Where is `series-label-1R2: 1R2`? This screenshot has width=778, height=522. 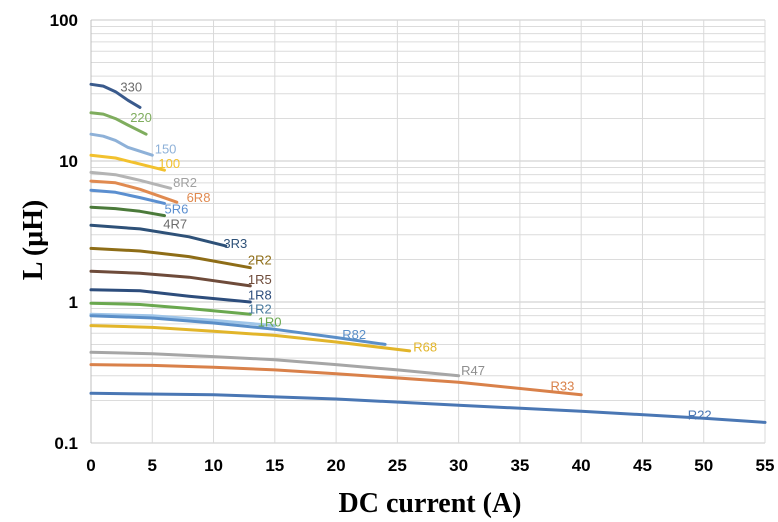 series-label-1R2: 1R2 is located at coordinates (260, 308).